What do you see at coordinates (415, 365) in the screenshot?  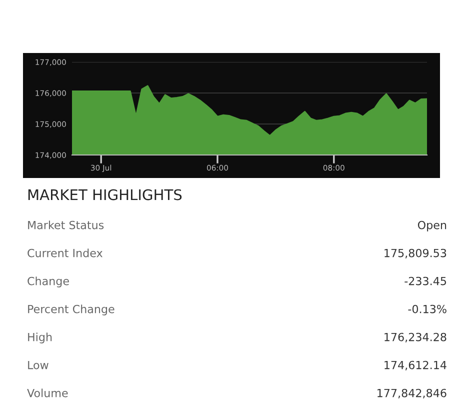 I see `text: 174,612.14` at bounding box center [415, 365].